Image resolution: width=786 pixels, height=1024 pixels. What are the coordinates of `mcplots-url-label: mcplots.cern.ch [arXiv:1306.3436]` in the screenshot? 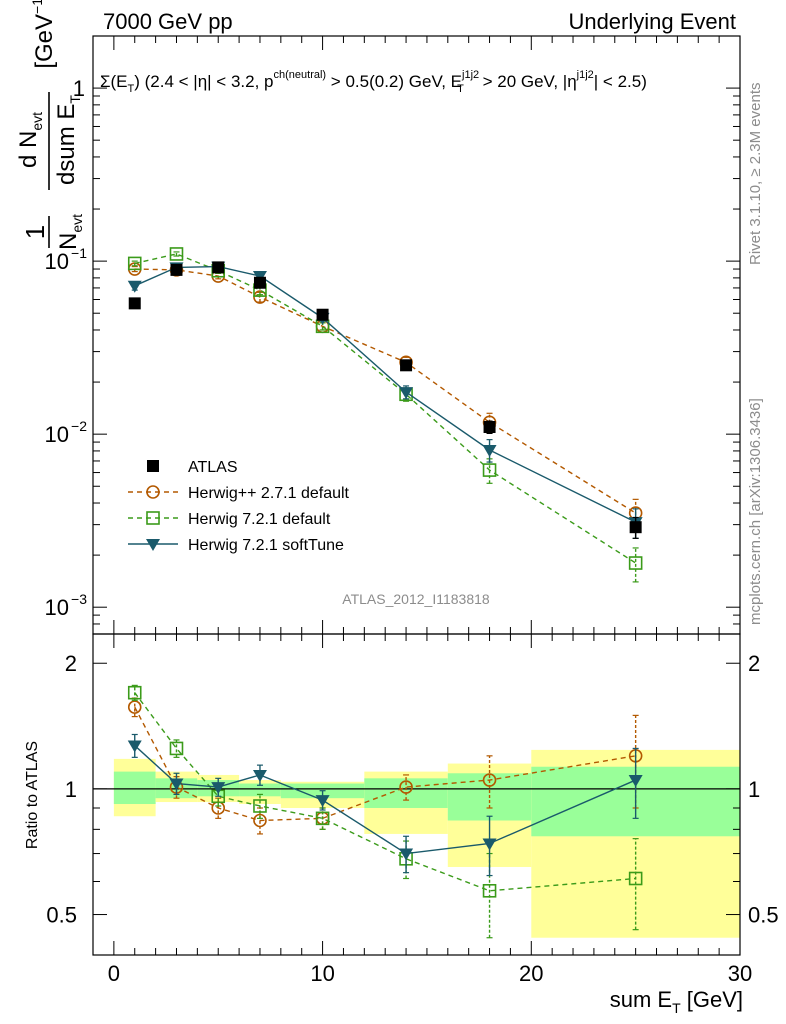 It's located at (755, 511).